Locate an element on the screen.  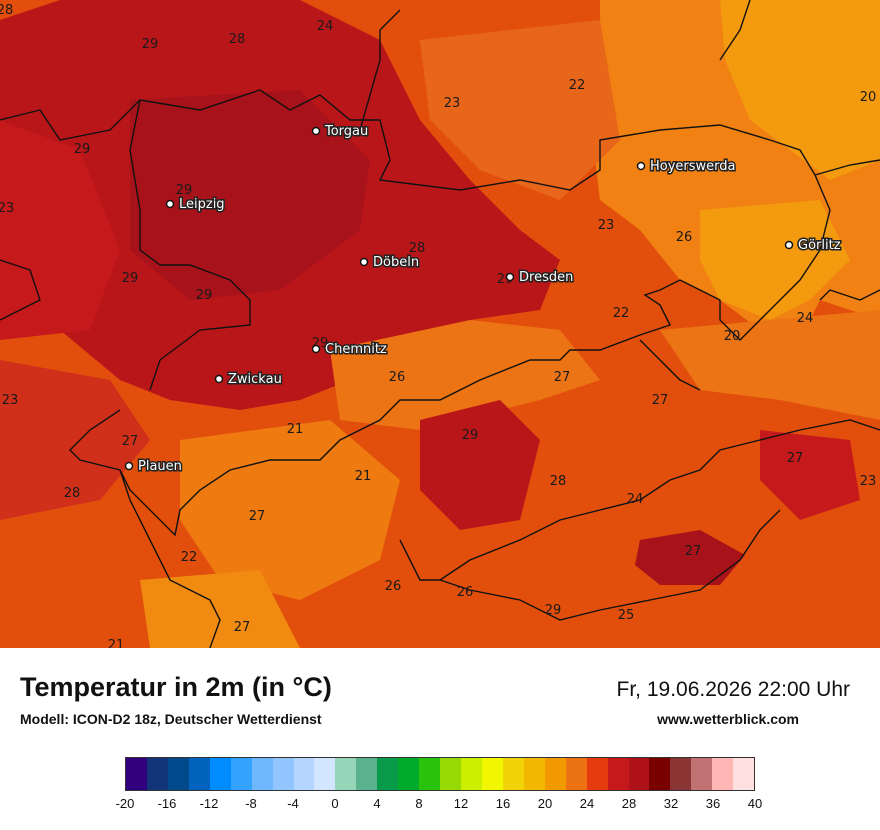
color-scale-tick-label: 0 is located at coordinates (335, 803).